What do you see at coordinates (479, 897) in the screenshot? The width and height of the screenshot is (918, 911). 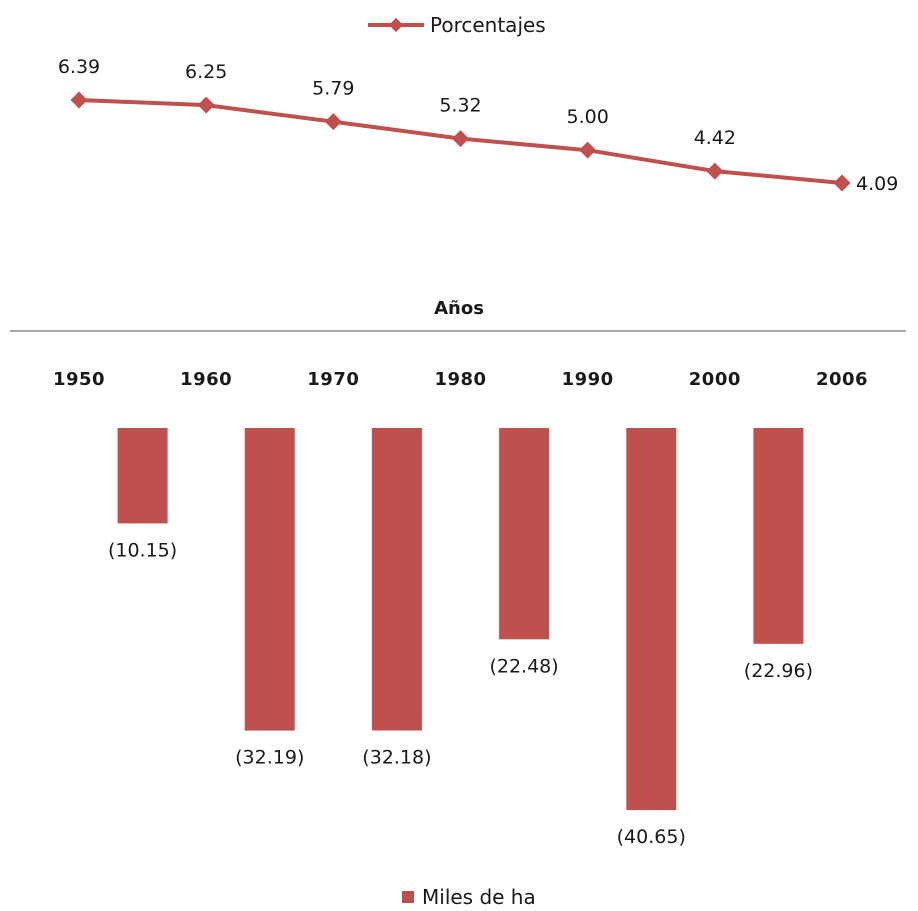 I see `bar-legend-label: Miles de ha` at bounding box center [479, 897].